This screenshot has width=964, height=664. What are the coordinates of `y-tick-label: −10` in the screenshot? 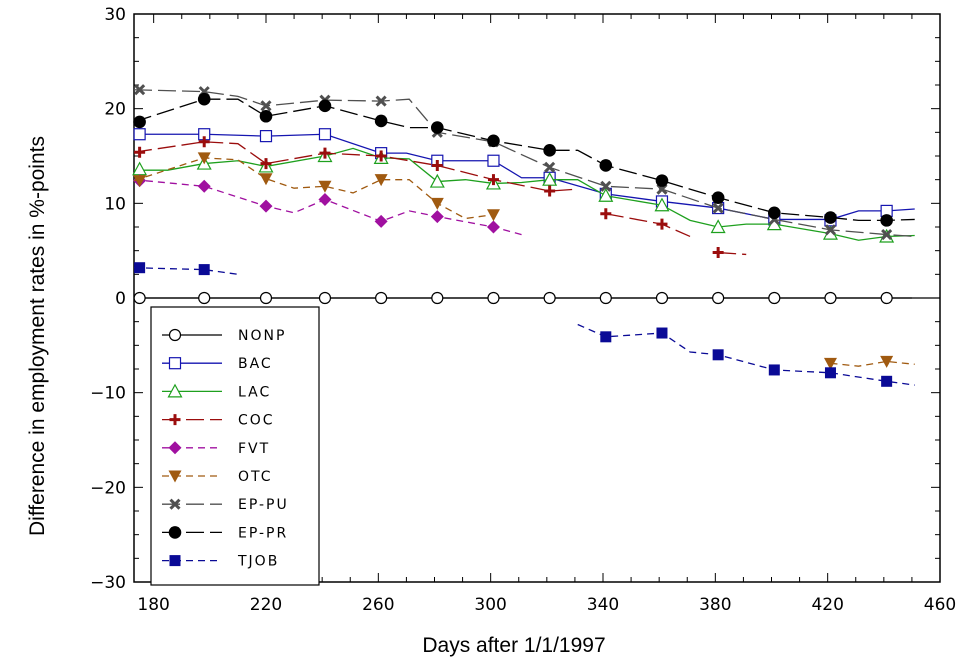 It's located at (108, 394).